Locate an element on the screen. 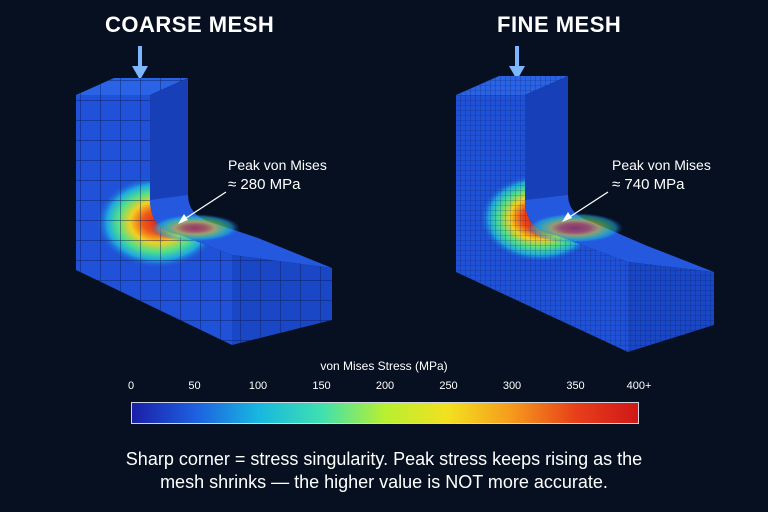 Image resolution: width=768 pixels, height=512 pixels. colorbar-tick-400plus: 400+ is located at coordinates (639, 386).